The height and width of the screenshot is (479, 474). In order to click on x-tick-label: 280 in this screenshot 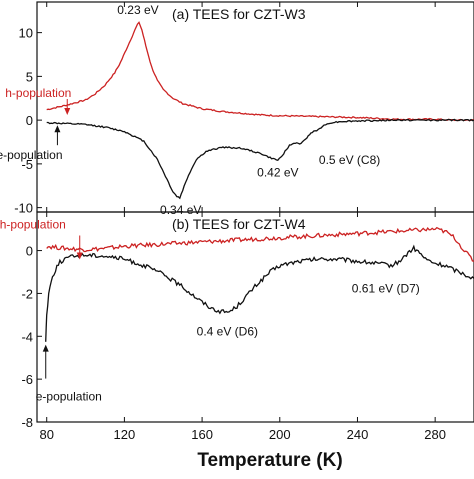, I will do `click(435, 434)`.